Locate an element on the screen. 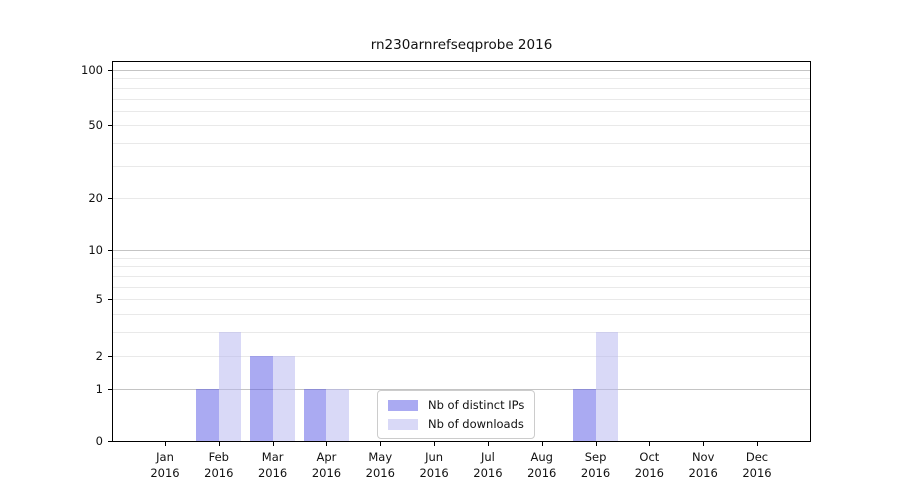 The image size is (900, 500). bar-sep-distinct-ips is located at coordinates (584, 414).